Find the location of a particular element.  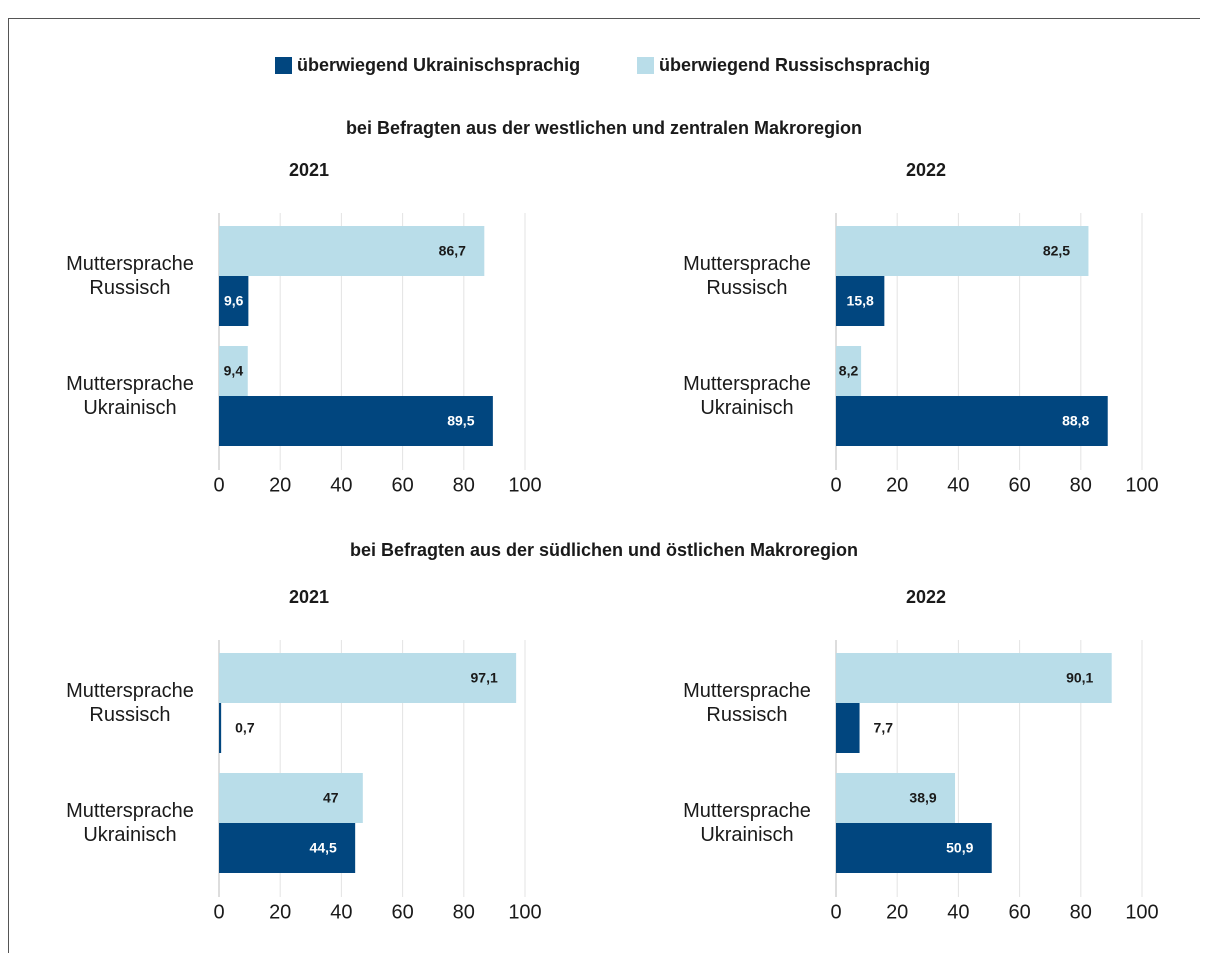

legend-label: überwiegend Ukrainischsprachig is located at coordinates (438, 65).